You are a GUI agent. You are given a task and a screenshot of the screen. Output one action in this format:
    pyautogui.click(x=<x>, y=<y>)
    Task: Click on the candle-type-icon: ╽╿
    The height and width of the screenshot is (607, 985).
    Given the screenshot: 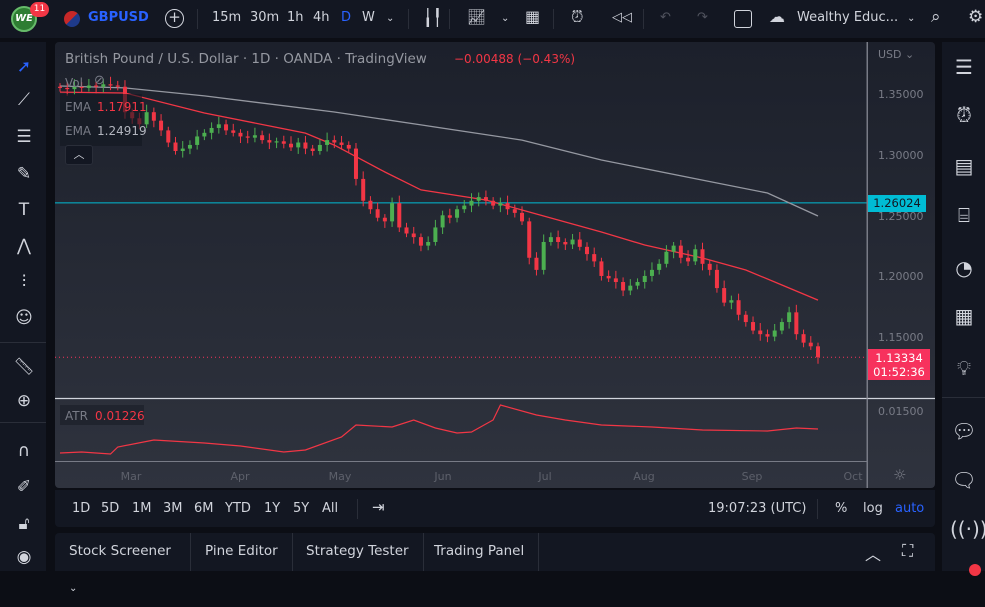 What is the action you would take?
    pyautogui.click(x=433, y=17)
    